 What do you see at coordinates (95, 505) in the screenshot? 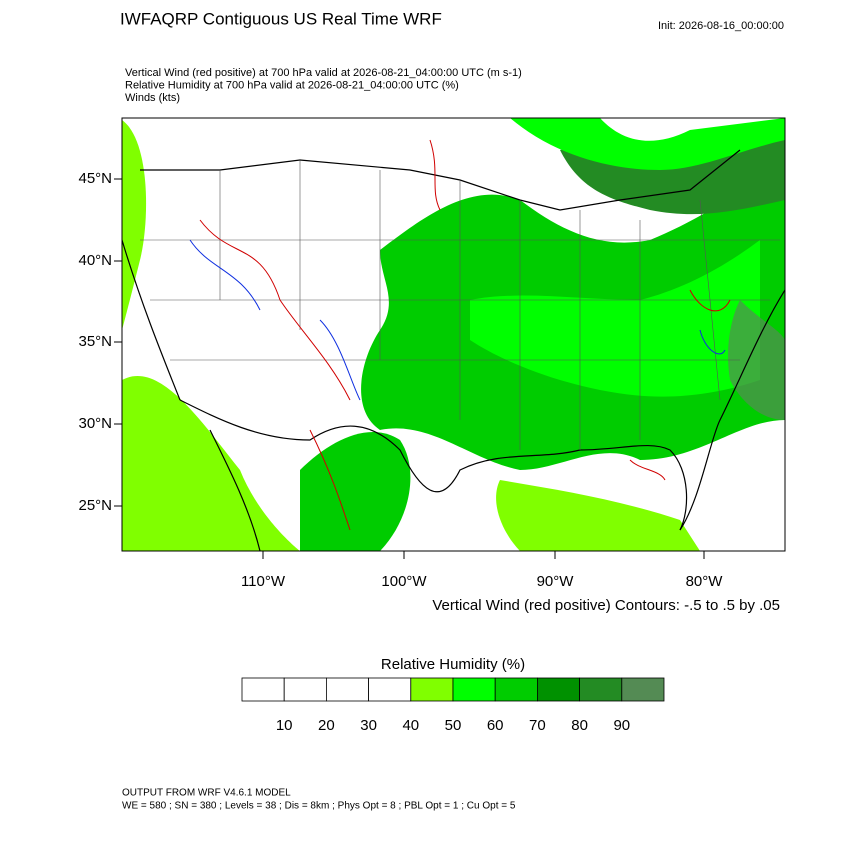
I see `latitude-label: 25°N` at bounding box center [95, 505].